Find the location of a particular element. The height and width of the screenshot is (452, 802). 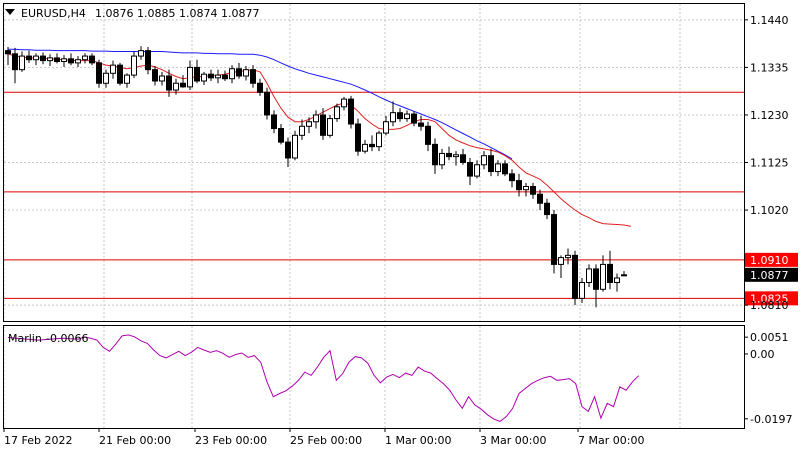

dropdown-triangle-icon is located at coordinates (10, 12).